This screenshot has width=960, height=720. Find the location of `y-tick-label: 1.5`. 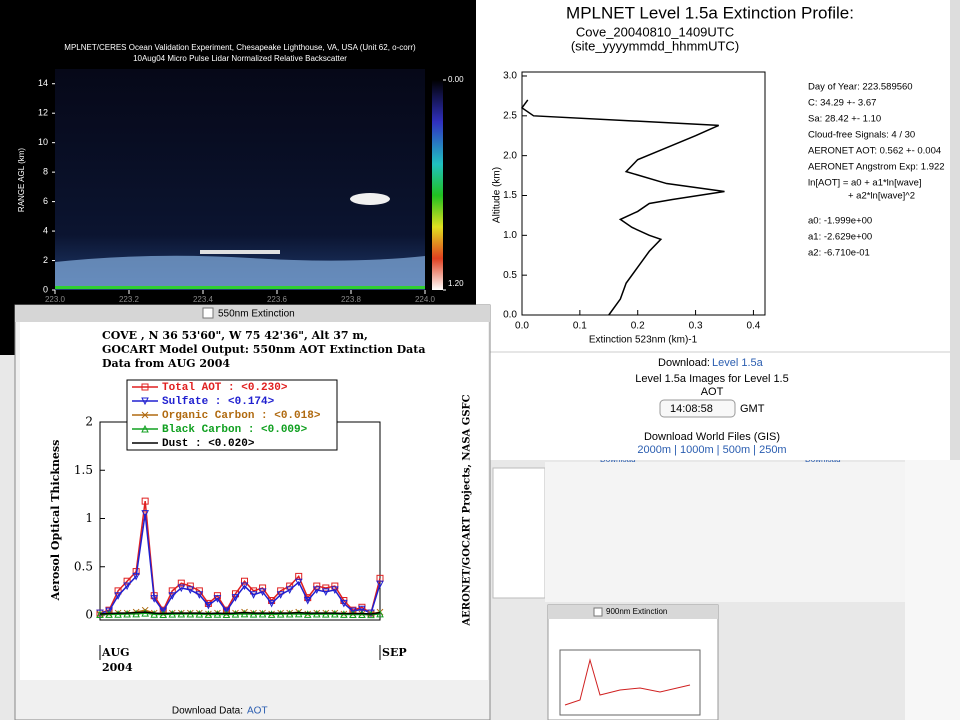

y-tick-label: 1.5 is located at coordinates (83, 470).